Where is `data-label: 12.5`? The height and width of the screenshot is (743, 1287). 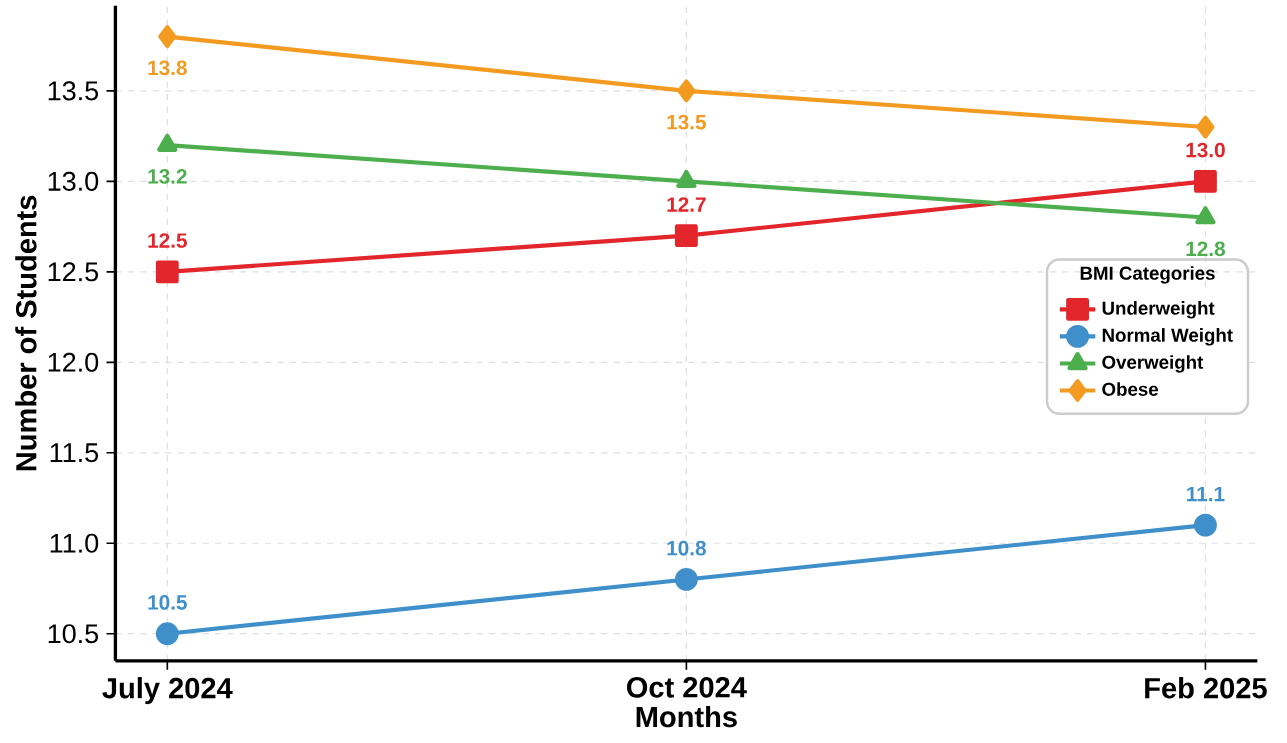 data-label: 12.5 is located at coordinates (167, 241).